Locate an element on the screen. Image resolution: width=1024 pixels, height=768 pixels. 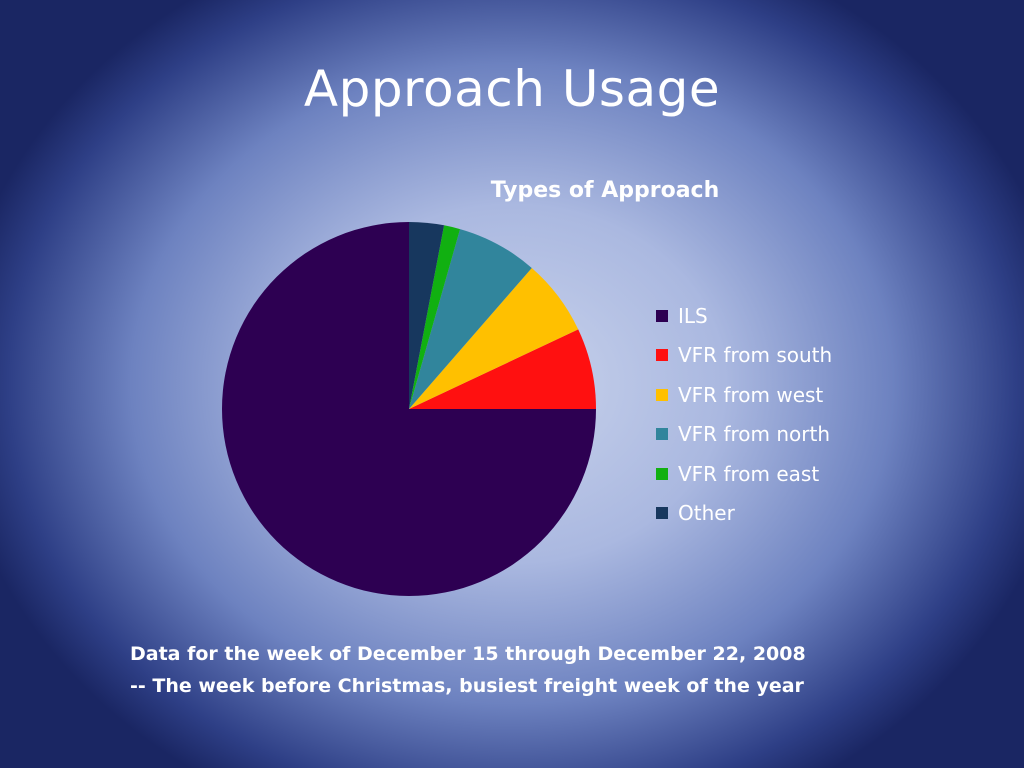
chart-title: Types of Approach is located at coordinates (605, 190).